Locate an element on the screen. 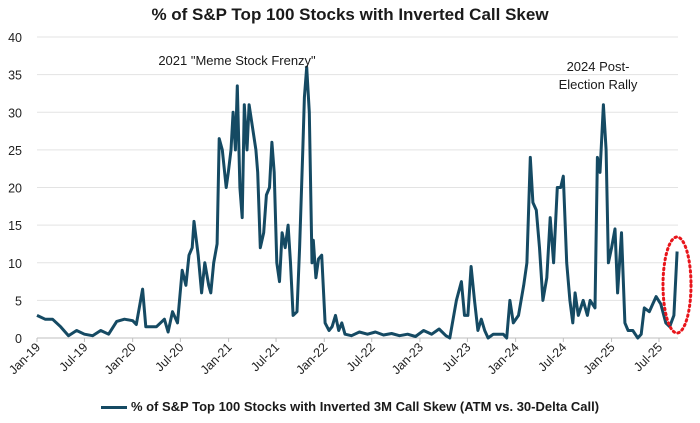 This screenshot has height=423, width=700. annotation-post-election-line1: 2024 Post- is located at coordinates (598, 66).